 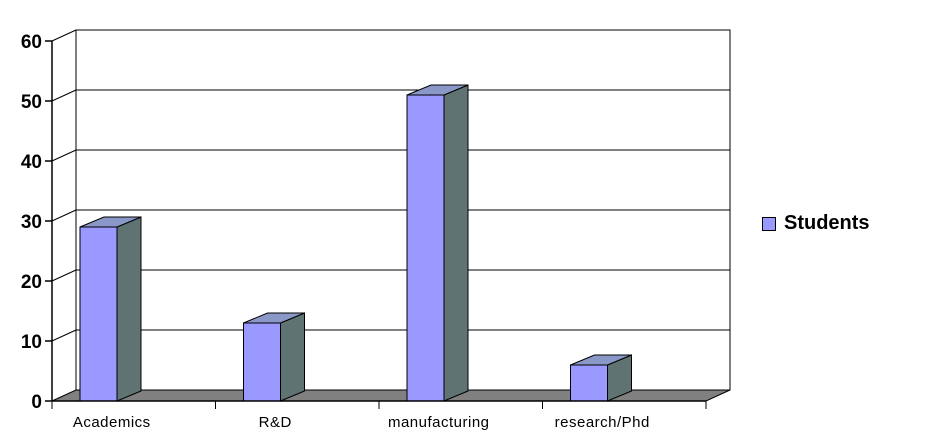 What do you see at coordinates (31, 342) in the screenshot?
I see `y-tick-label: 10` at bounding box center [31, 342].